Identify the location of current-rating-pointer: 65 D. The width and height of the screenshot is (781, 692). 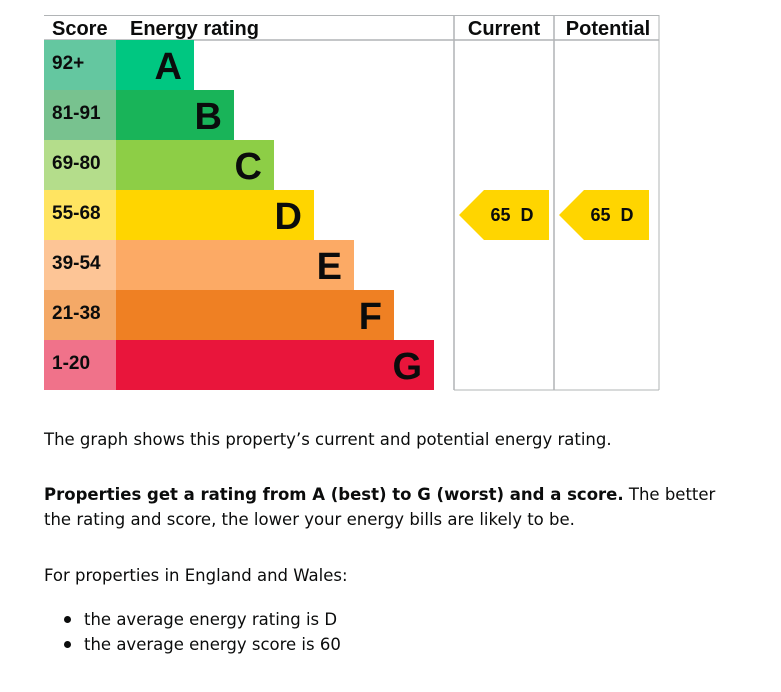
(504, 215).